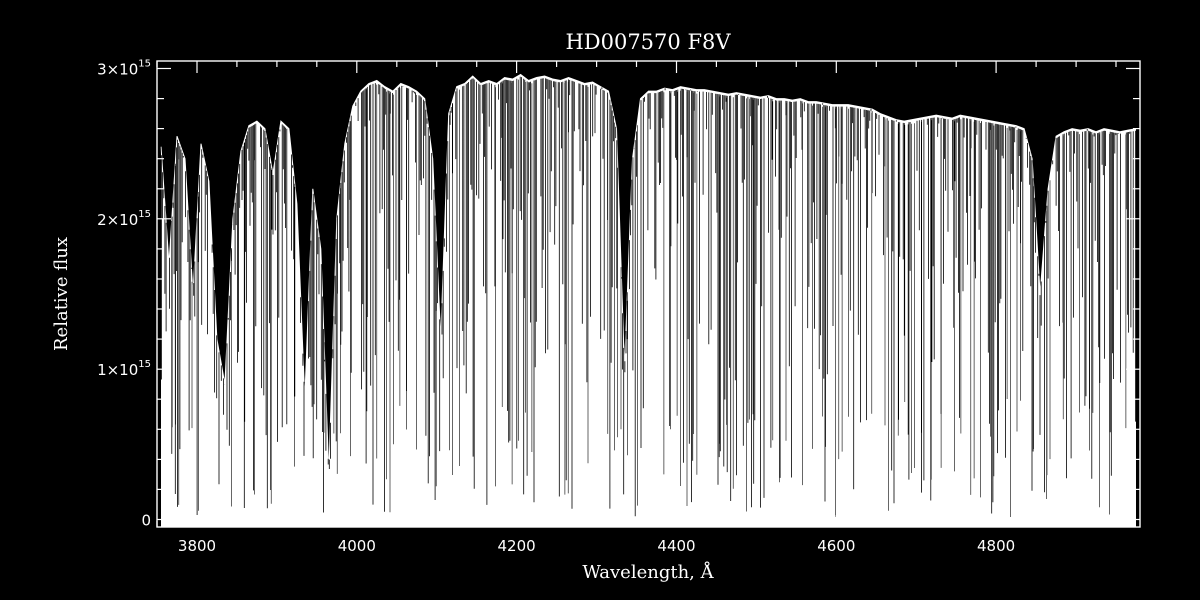 This screenshot has height=600, width=1200. Describe the element at coordinates (197, 546) in the screenshot. I see `x-tick-label: 3800` at that location.